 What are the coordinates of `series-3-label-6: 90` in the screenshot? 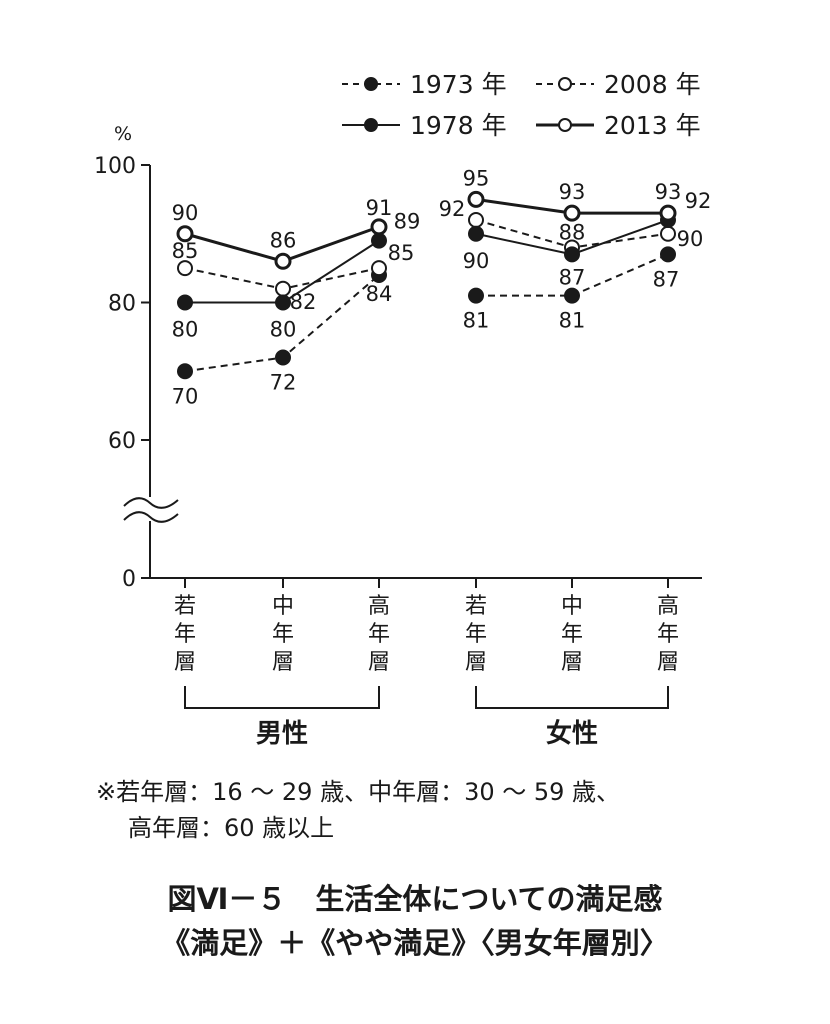 It's located at (690, 239).